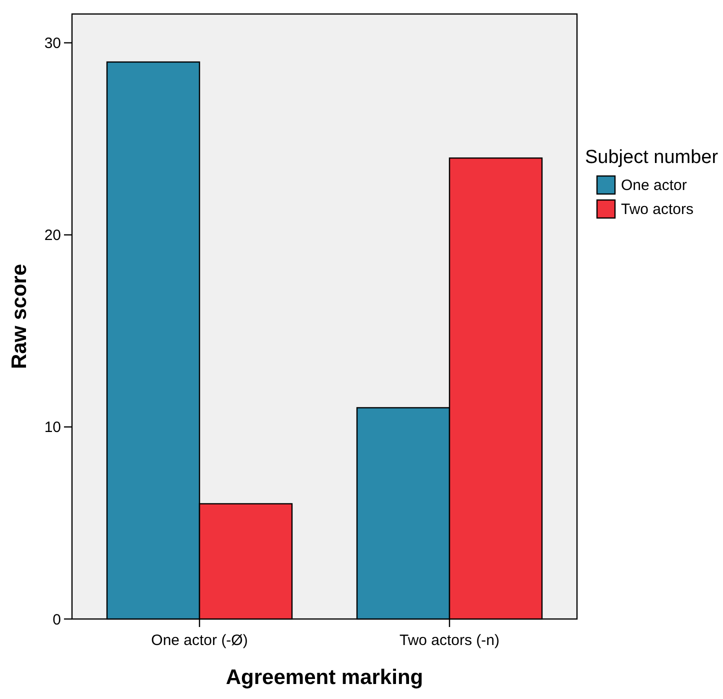 The width and height of the screenshot is (723, 699). What do you see at coordinates (652, 157) in the screenshot?
I see `legend-title: Subject number` at bounding box center [652, 157].